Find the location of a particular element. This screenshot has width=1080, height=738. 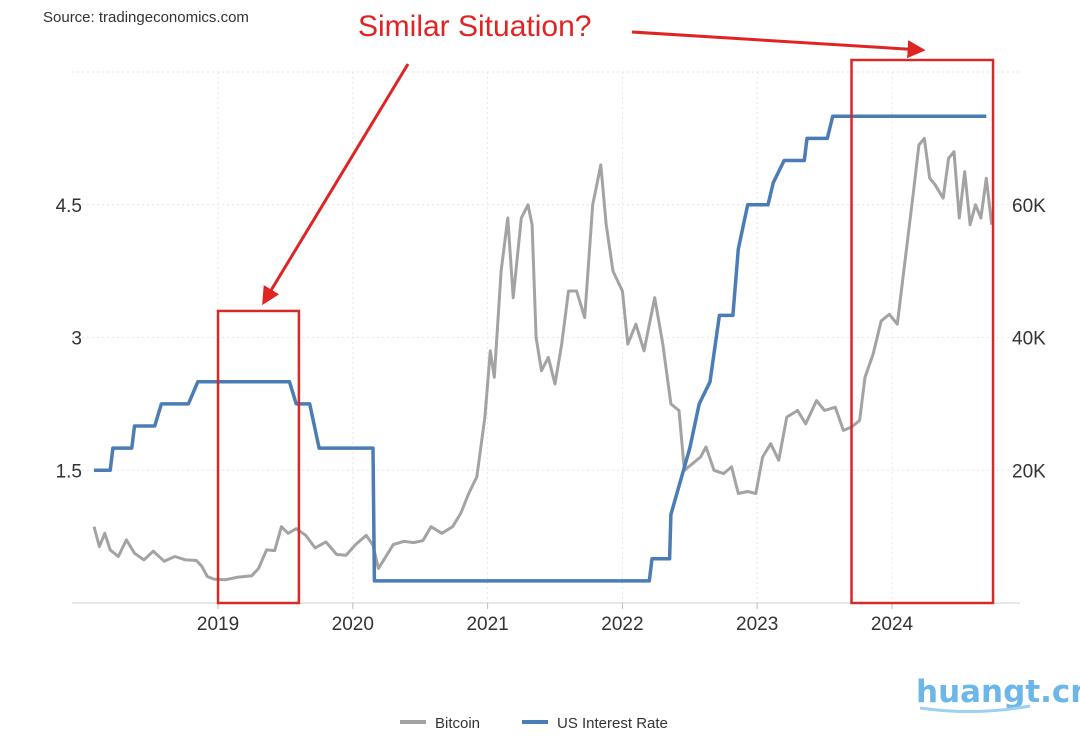

watermark: huangt.cn is located at coordinates (998, 692).